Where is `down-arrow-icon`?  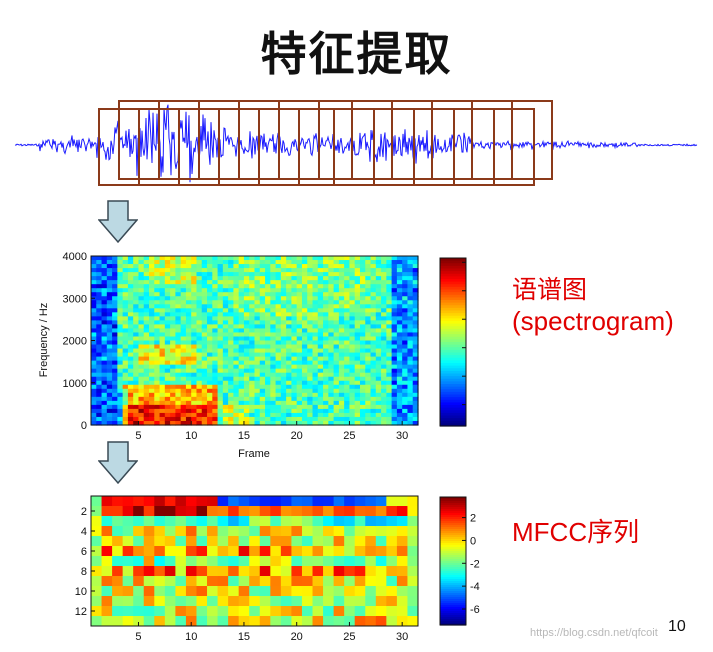
down-arrow-icon is located at coordinates (118, 222).